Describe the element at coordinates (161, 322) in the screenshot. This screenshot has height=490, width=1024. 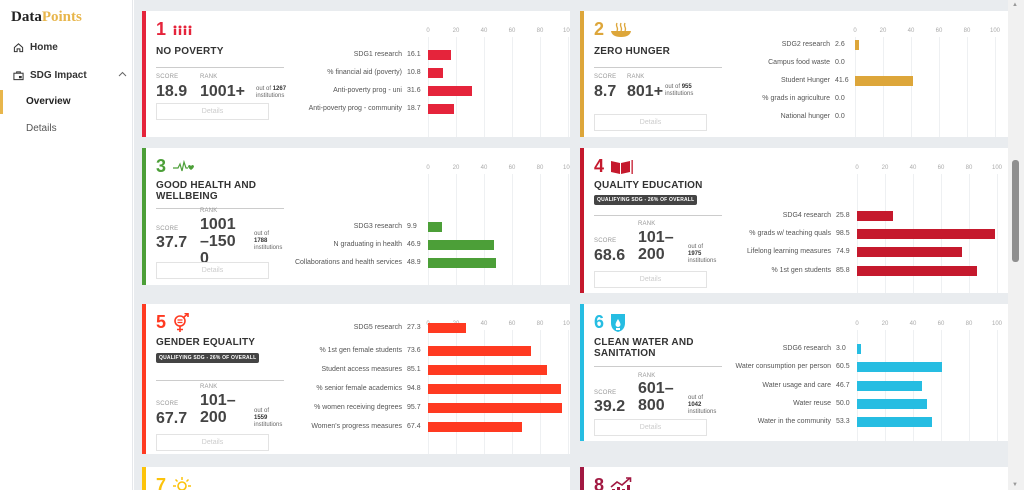
I see `sdg-number-text: 5` at that location.